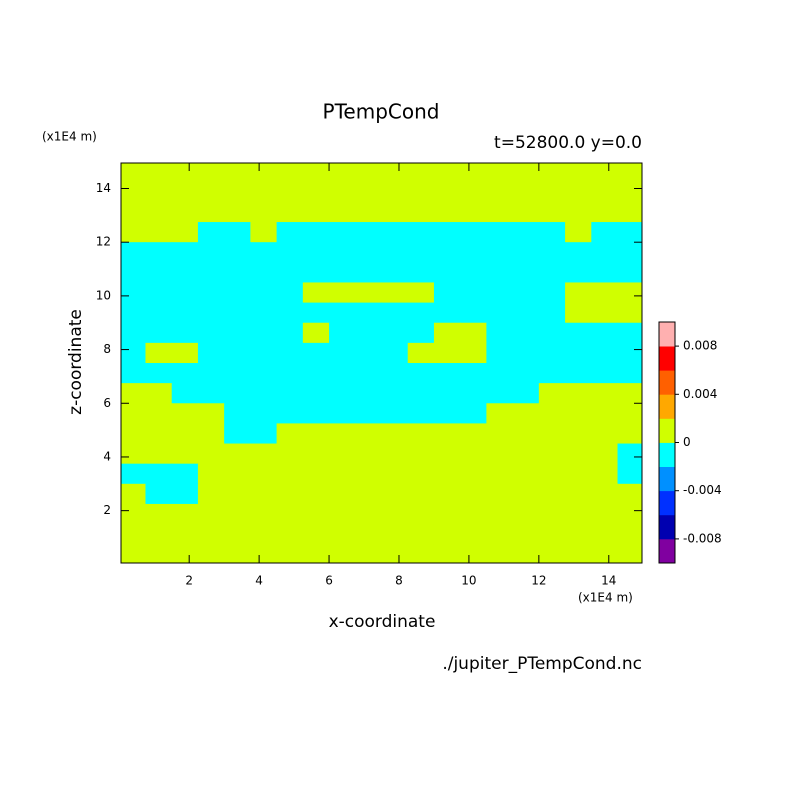 This screenshot has width=804, height=808. What do you see at coordinates (103, 242) in the screenshot?
I see `y-tick-label: 12` at bounding box center [103, 242].